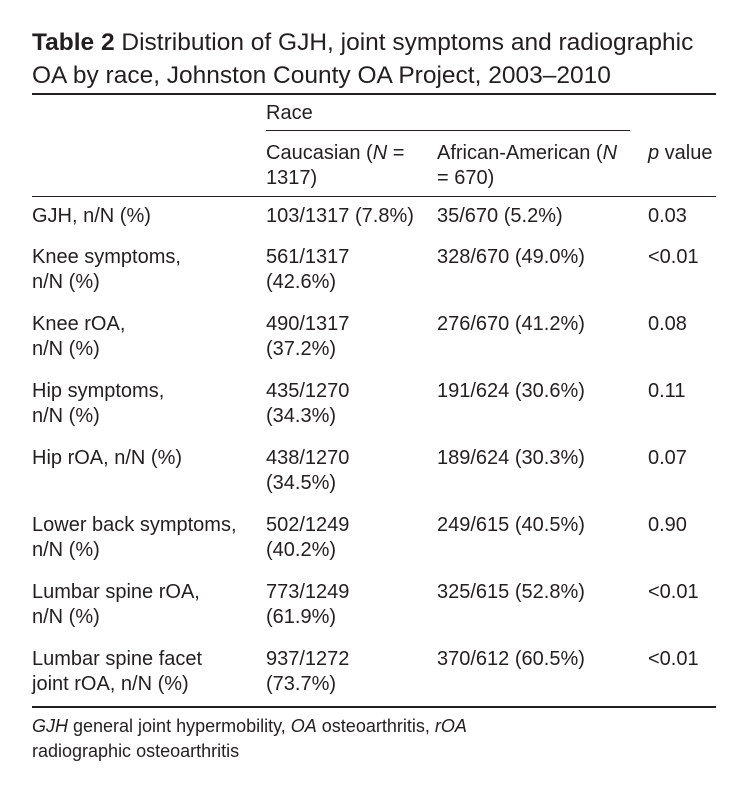 Image resolution: width=748 pixels, height=790 pixels. I want to click on african-american-cell: 249/615 (40.5%), so click(511, 525).